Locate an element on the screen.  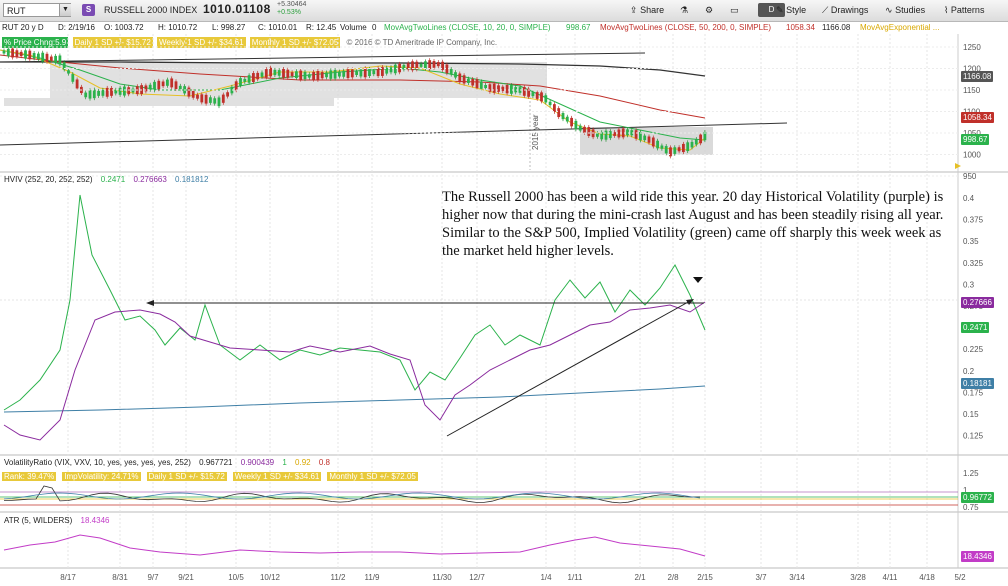
hv-tick-0.175: 0.175 is located at coordinates (973, 392).